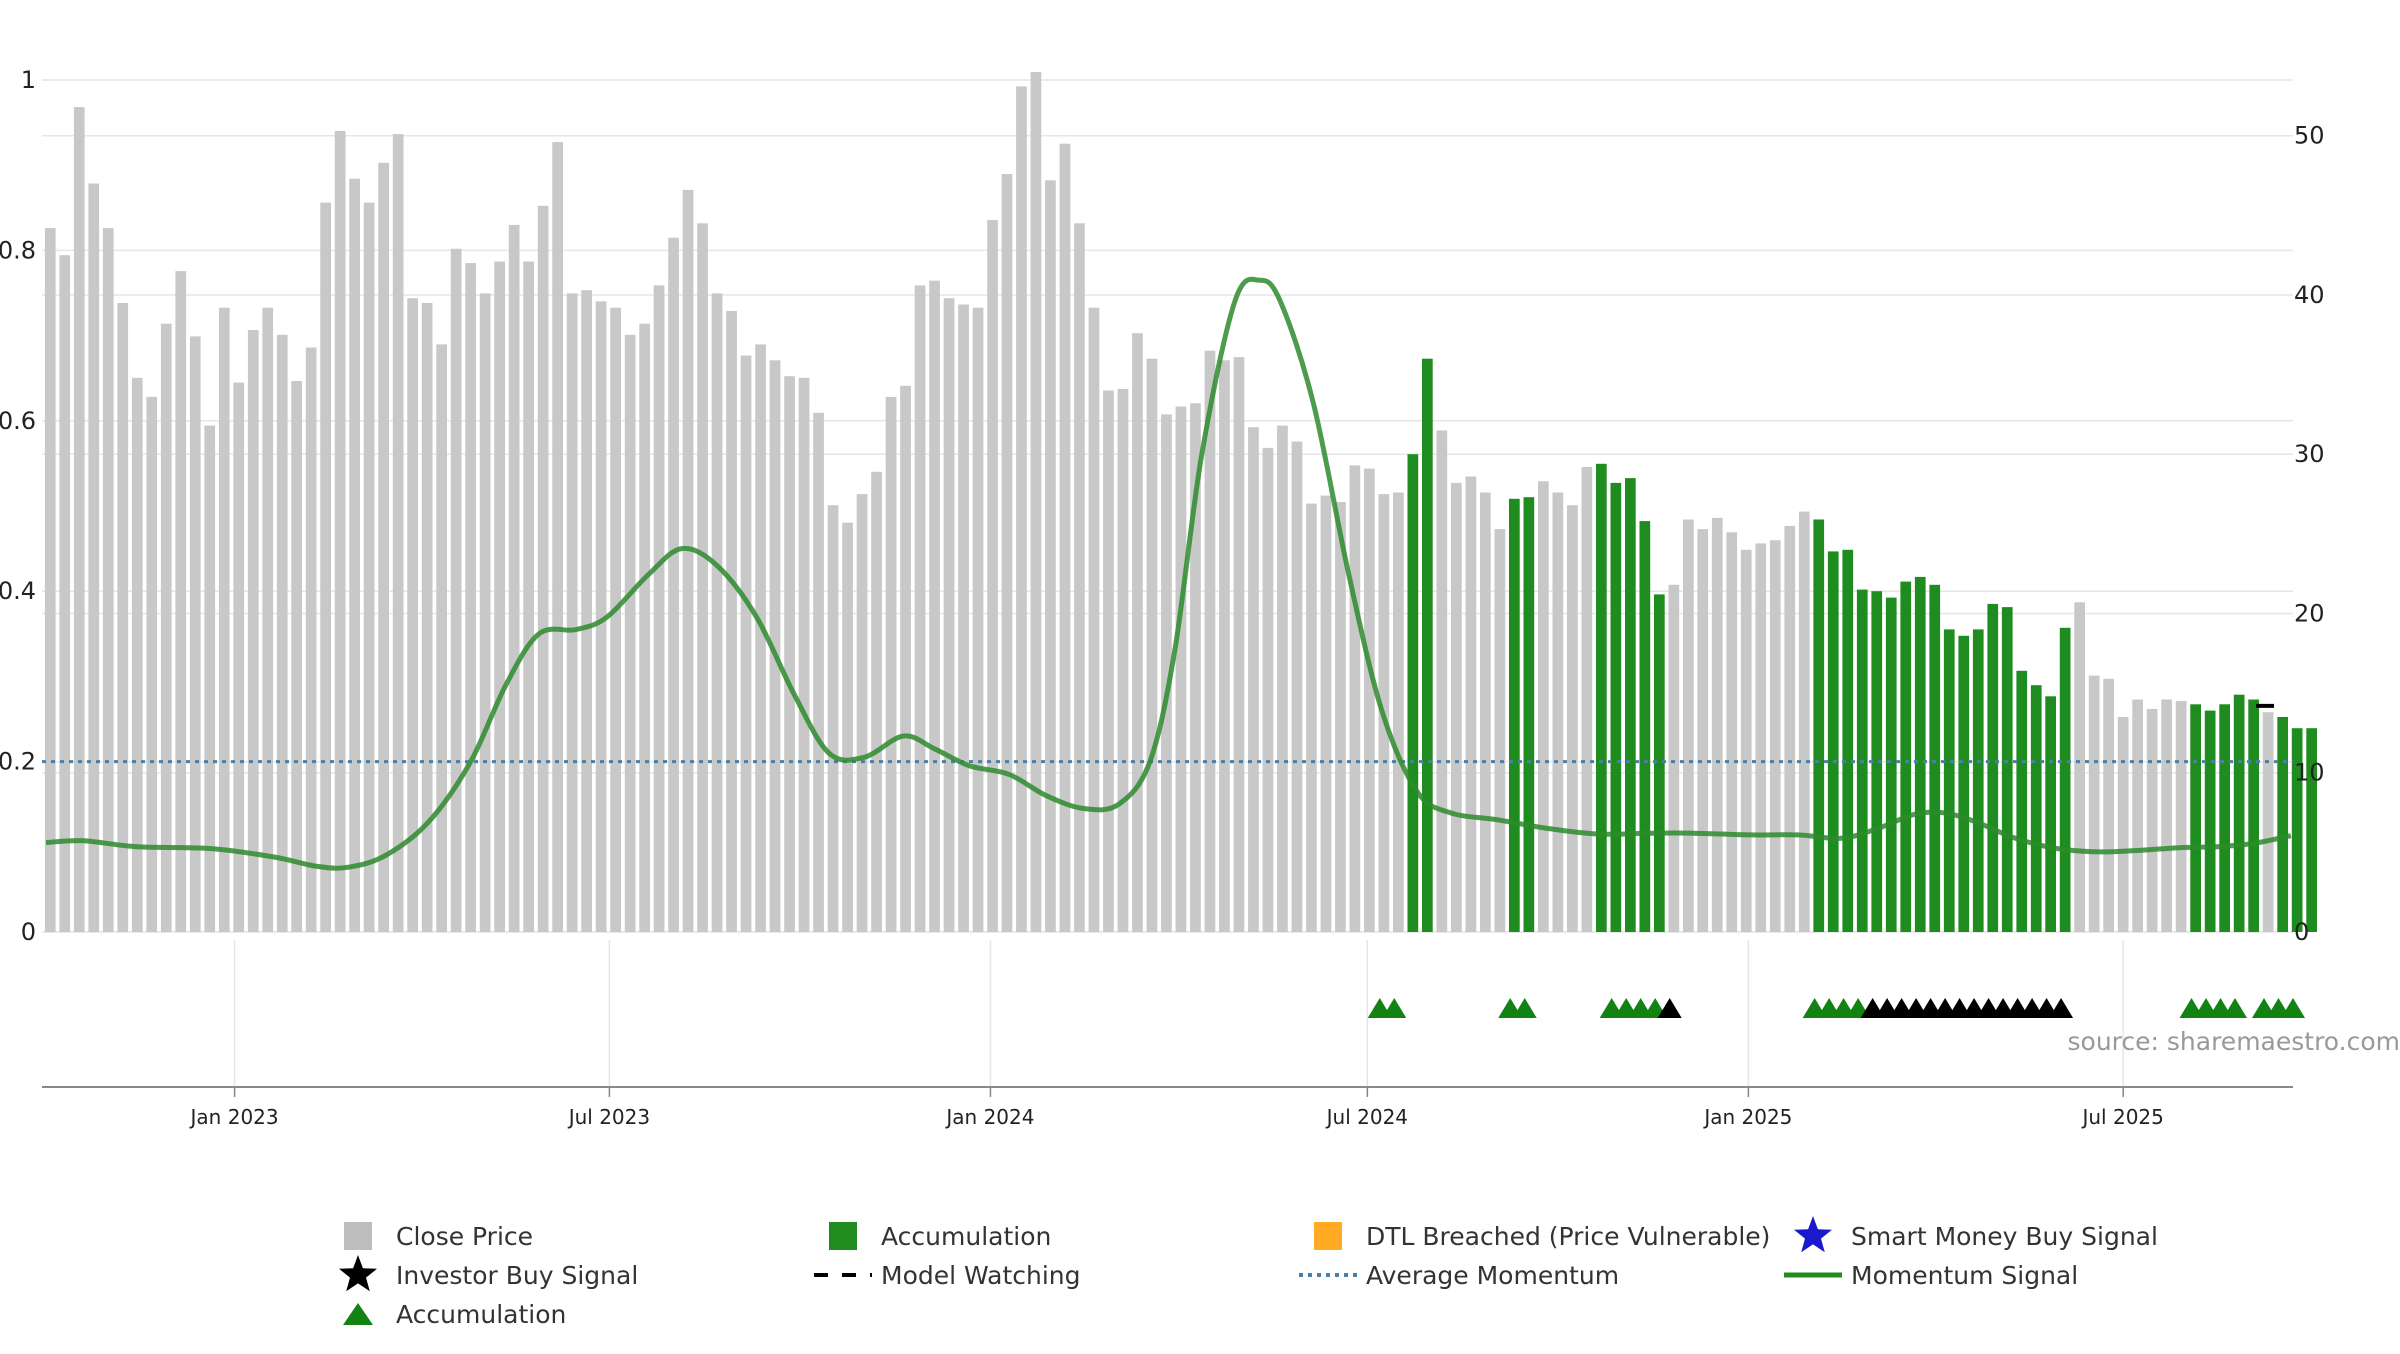  What do you see at coordinates (464, 1236) in the screenshot?
I see `legend-label: Close Price` at bounding box center [464, 1236].